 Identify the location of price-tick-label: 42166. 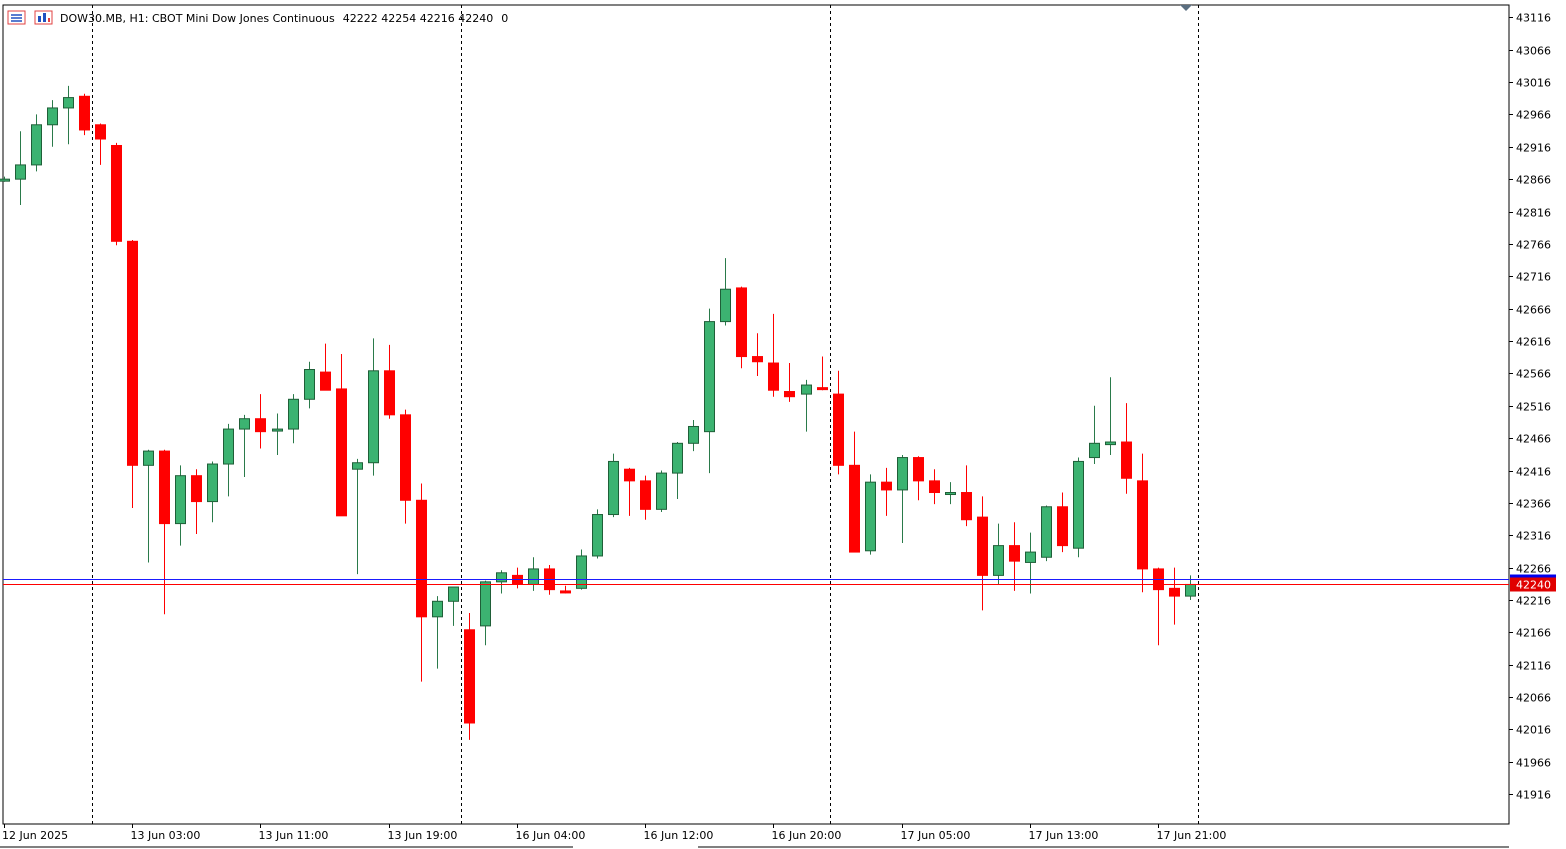
(1533, 633).